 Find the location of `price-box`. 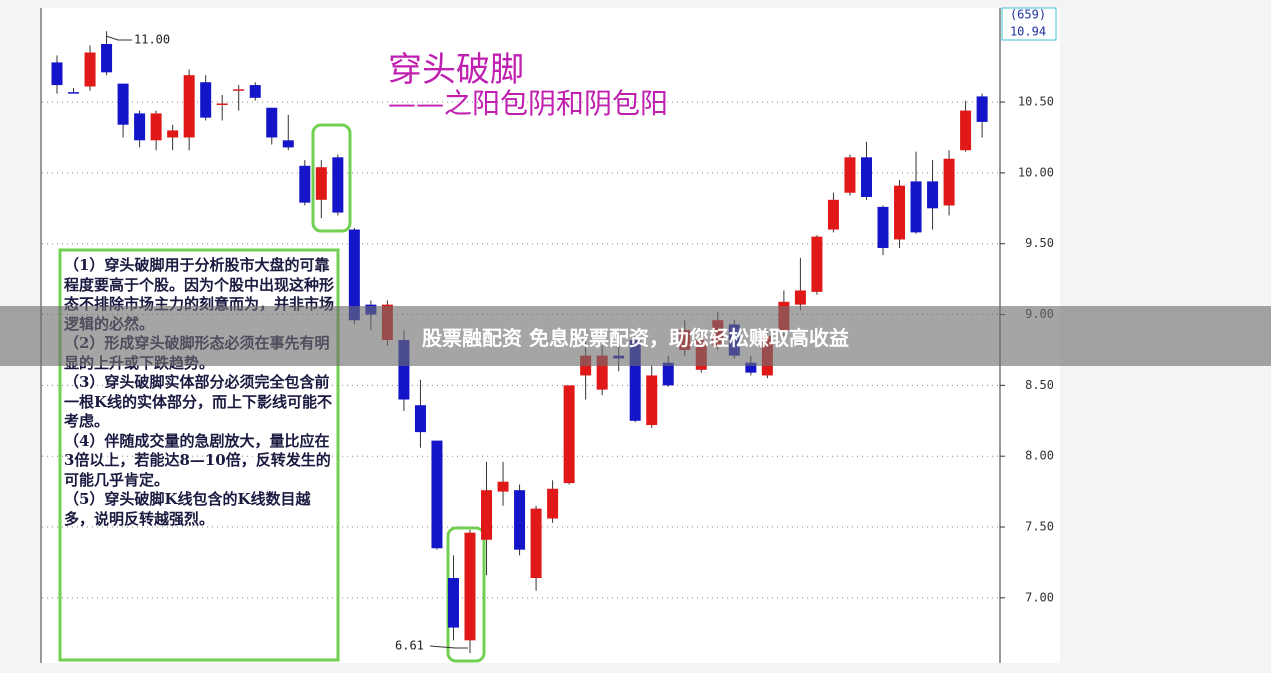

price-box is located at coordinates (1029, 24).